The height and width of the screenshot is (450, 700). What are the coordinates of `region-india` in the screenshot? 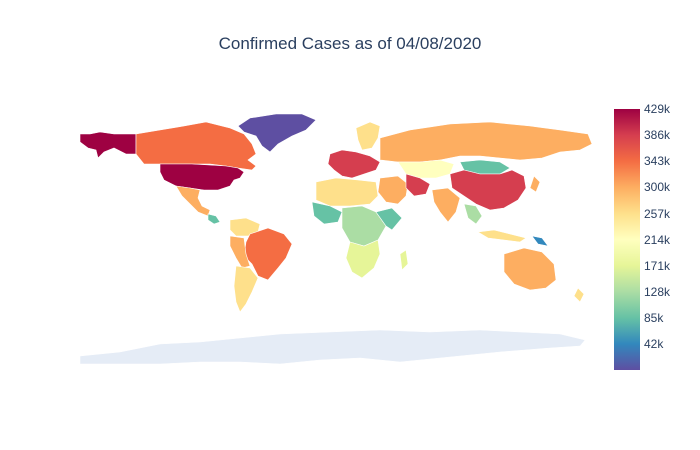 It's located at (446, 205).